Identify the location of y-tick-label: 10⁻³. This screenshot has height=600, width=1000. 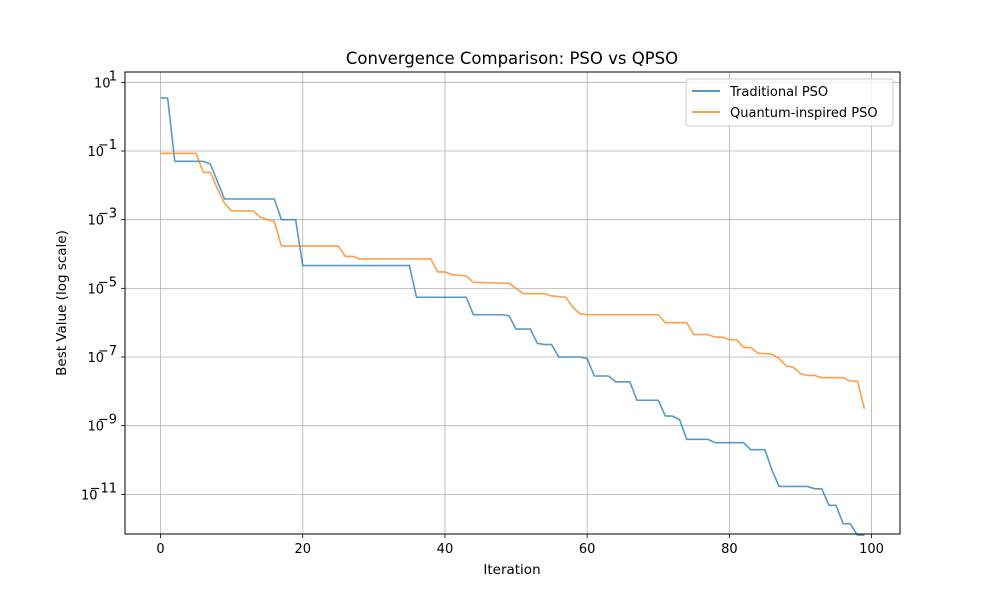
(102, 218).